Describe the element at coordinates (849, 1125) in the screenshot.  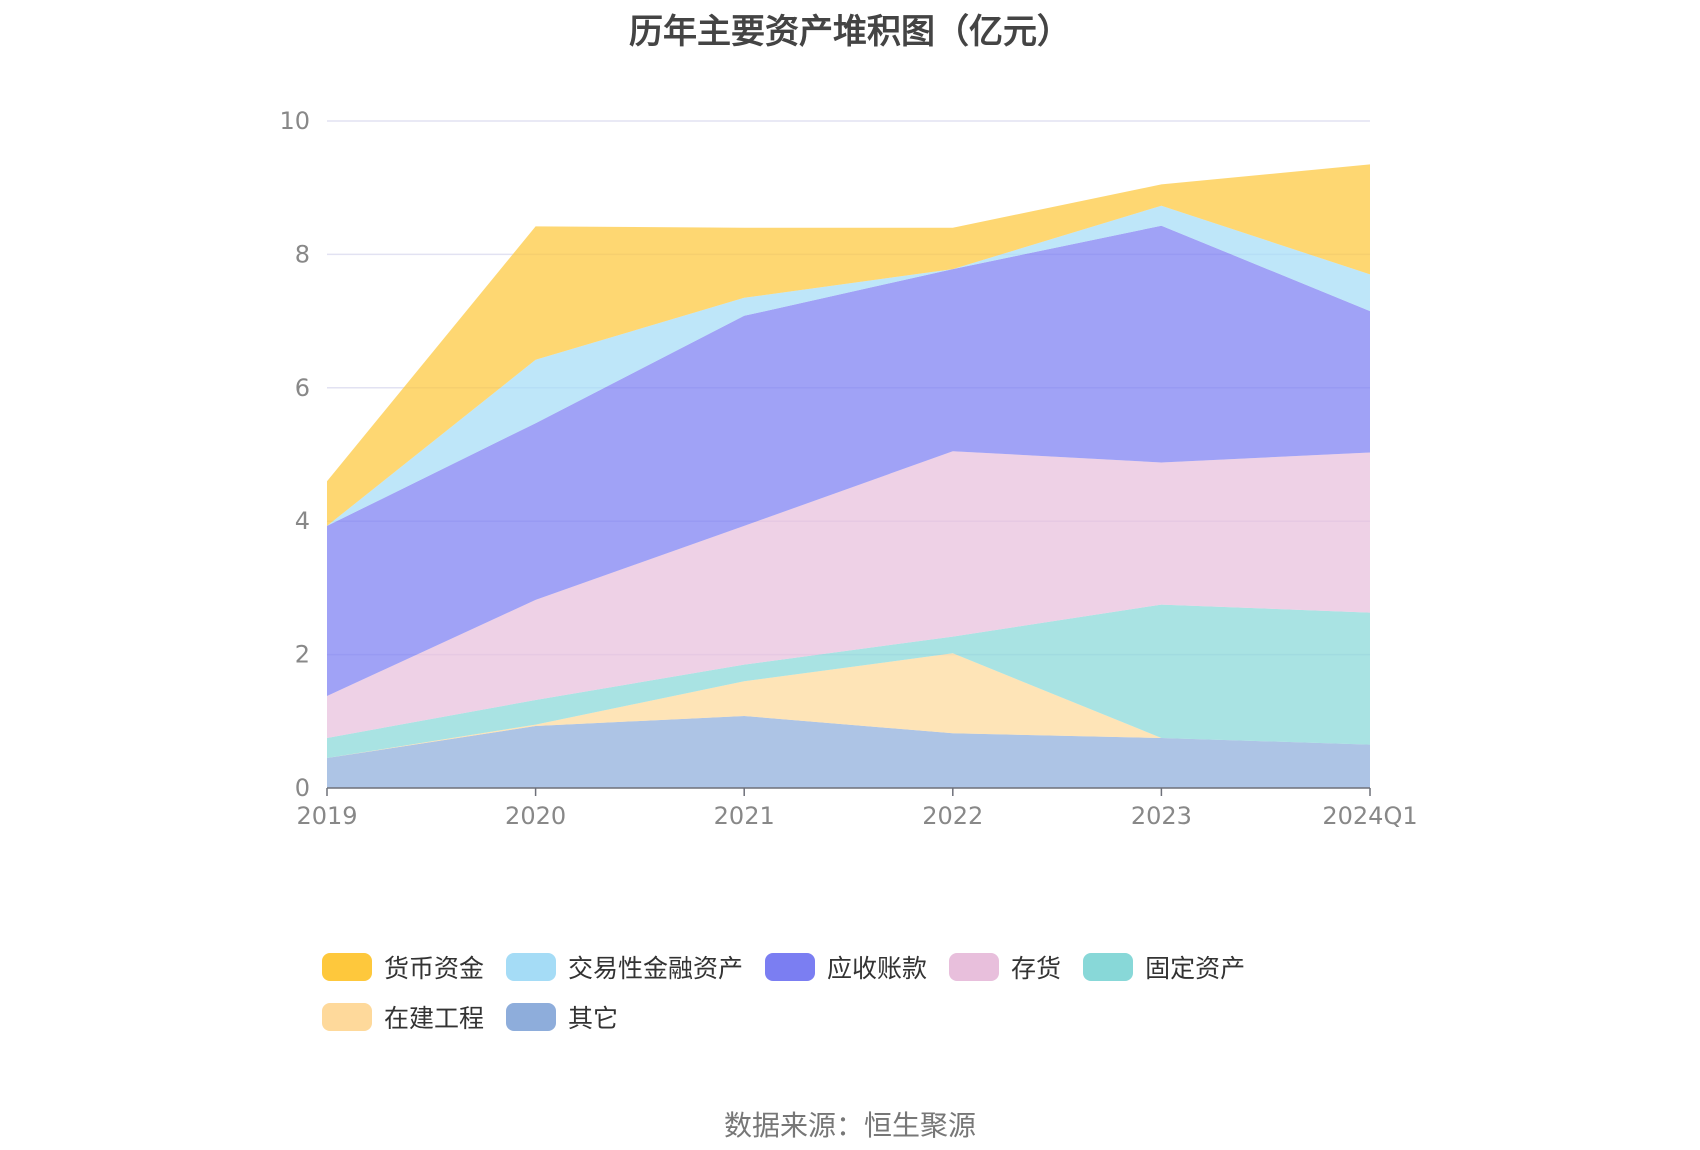
I see `data-source: 数据来源：恒生聚源` at that location.